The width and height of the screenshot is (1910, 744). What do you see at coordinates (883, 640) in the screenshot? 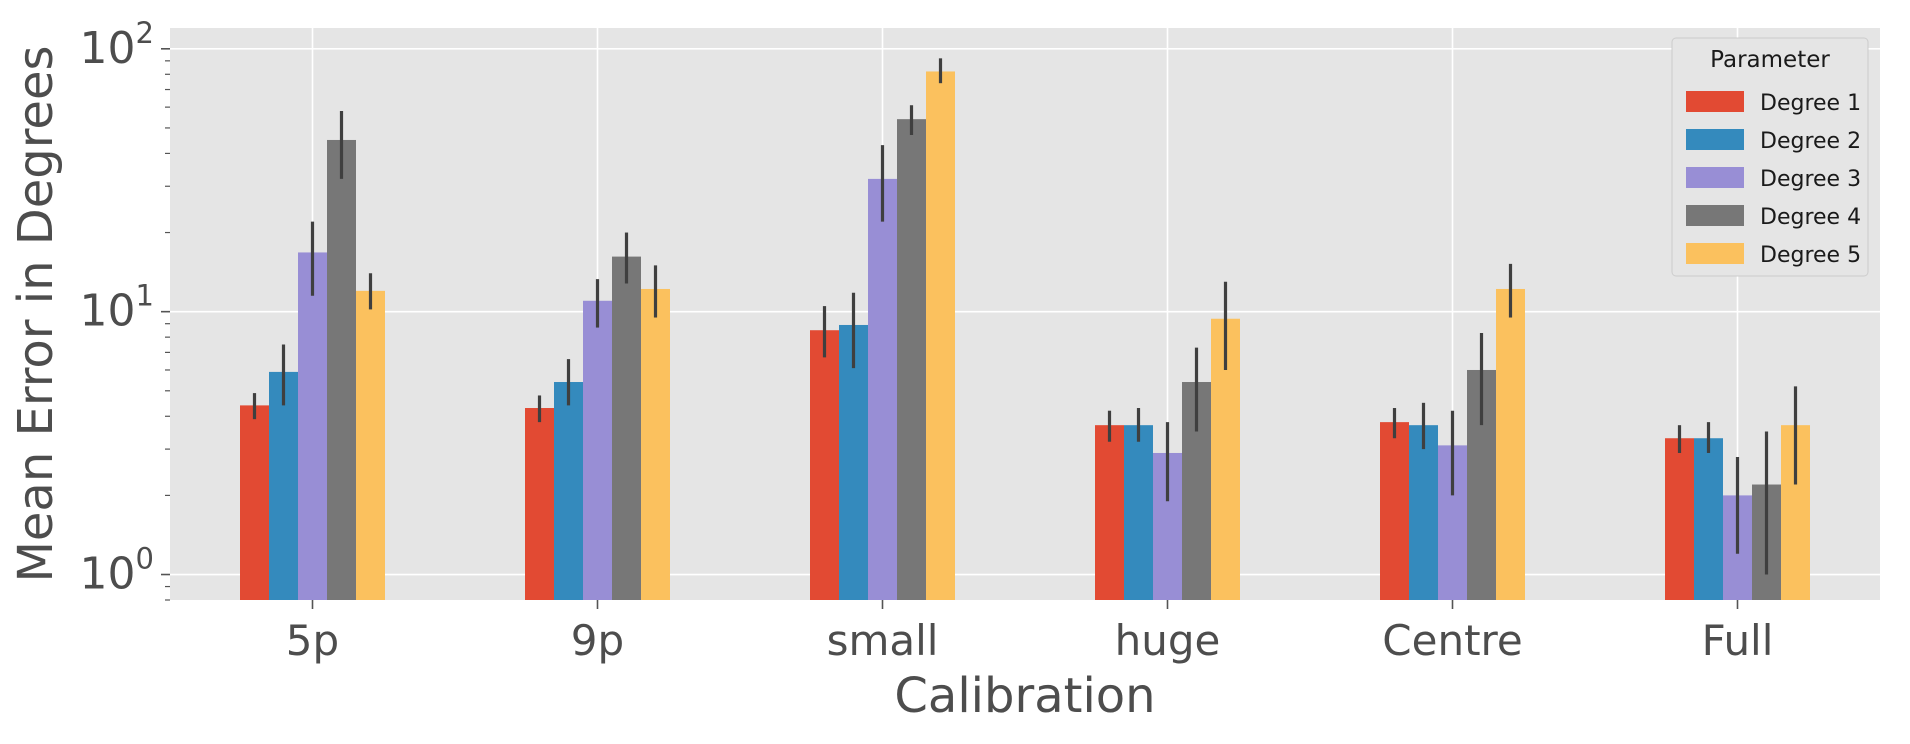
I see `x-tick-label: small` at bounding box center [883, 640].